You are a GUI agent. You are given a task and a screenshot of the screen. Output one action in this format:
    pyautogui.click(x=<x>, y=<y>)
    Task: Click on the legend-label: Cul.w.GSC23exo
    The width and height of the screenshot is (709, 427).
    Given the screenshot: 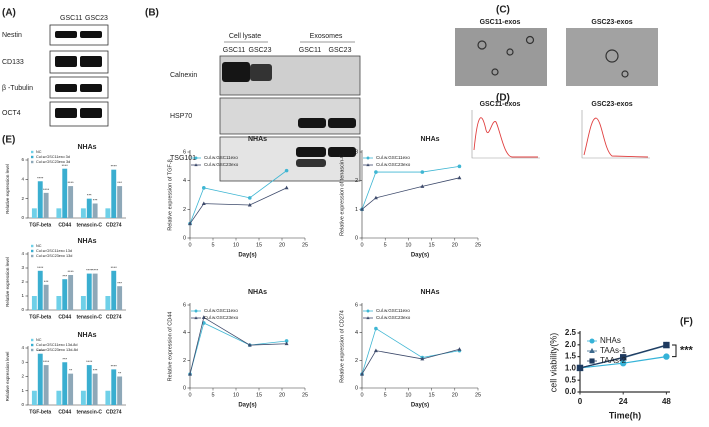 What is the action you would take?
    pyautogui.click(x=393, y=317)
    